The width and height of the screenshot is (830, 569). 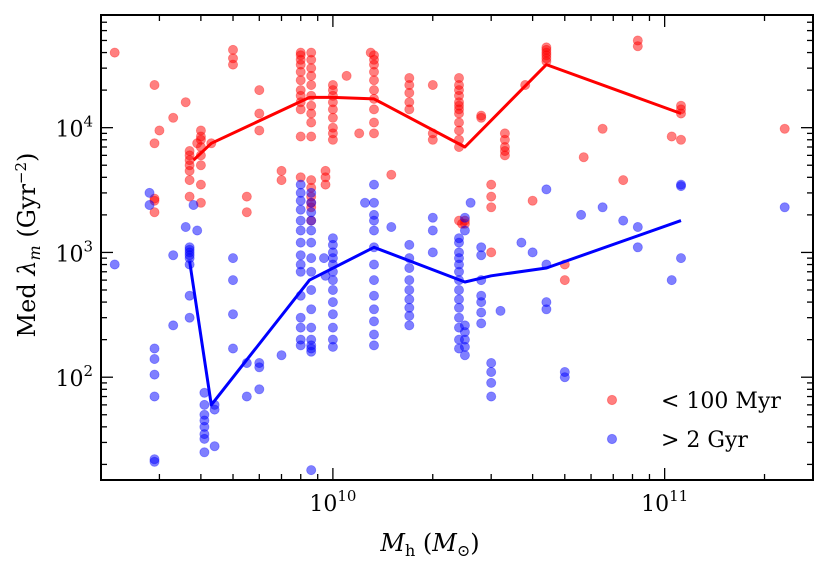 What do you see at coordinates (74, 128) in the screenshot?
I see `y-tick-label: 104` at bounding box center [74, 128].